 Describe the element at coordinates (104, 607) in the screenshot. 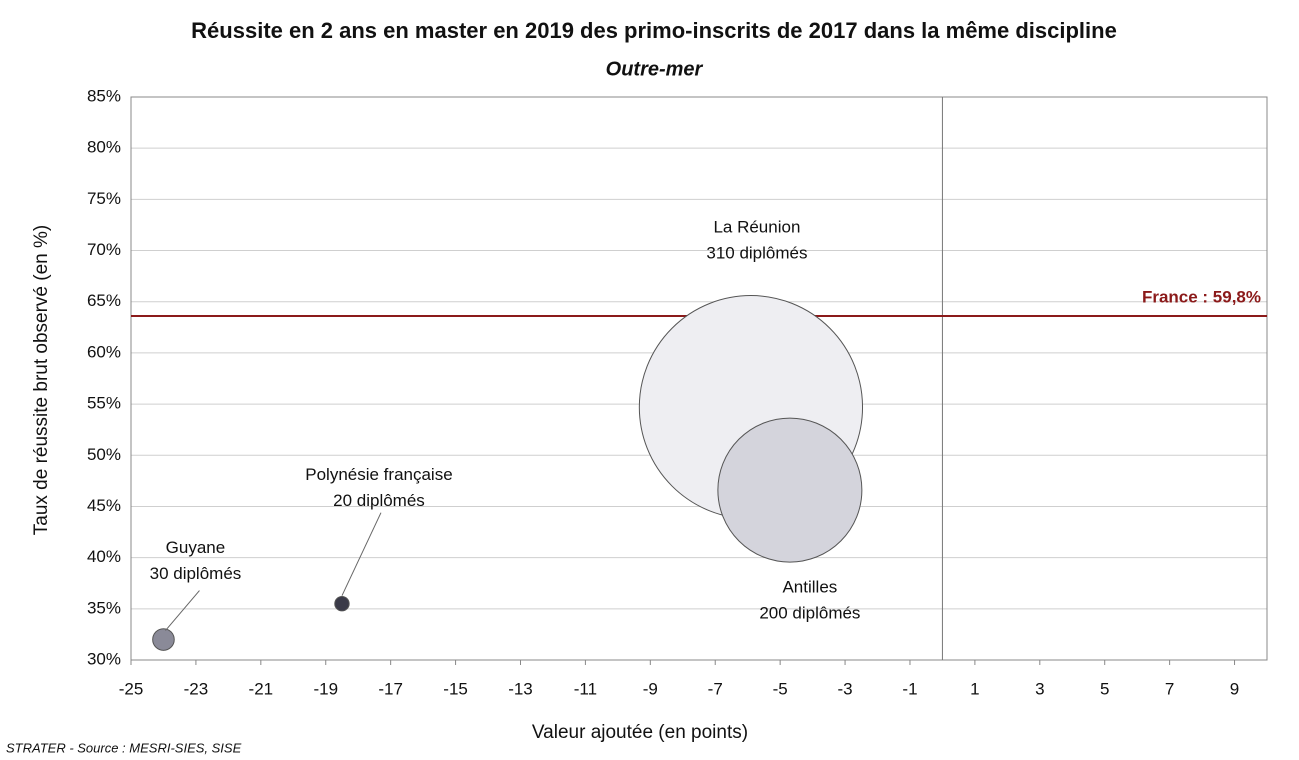

I see `y-tick-label: 35%` at that location.